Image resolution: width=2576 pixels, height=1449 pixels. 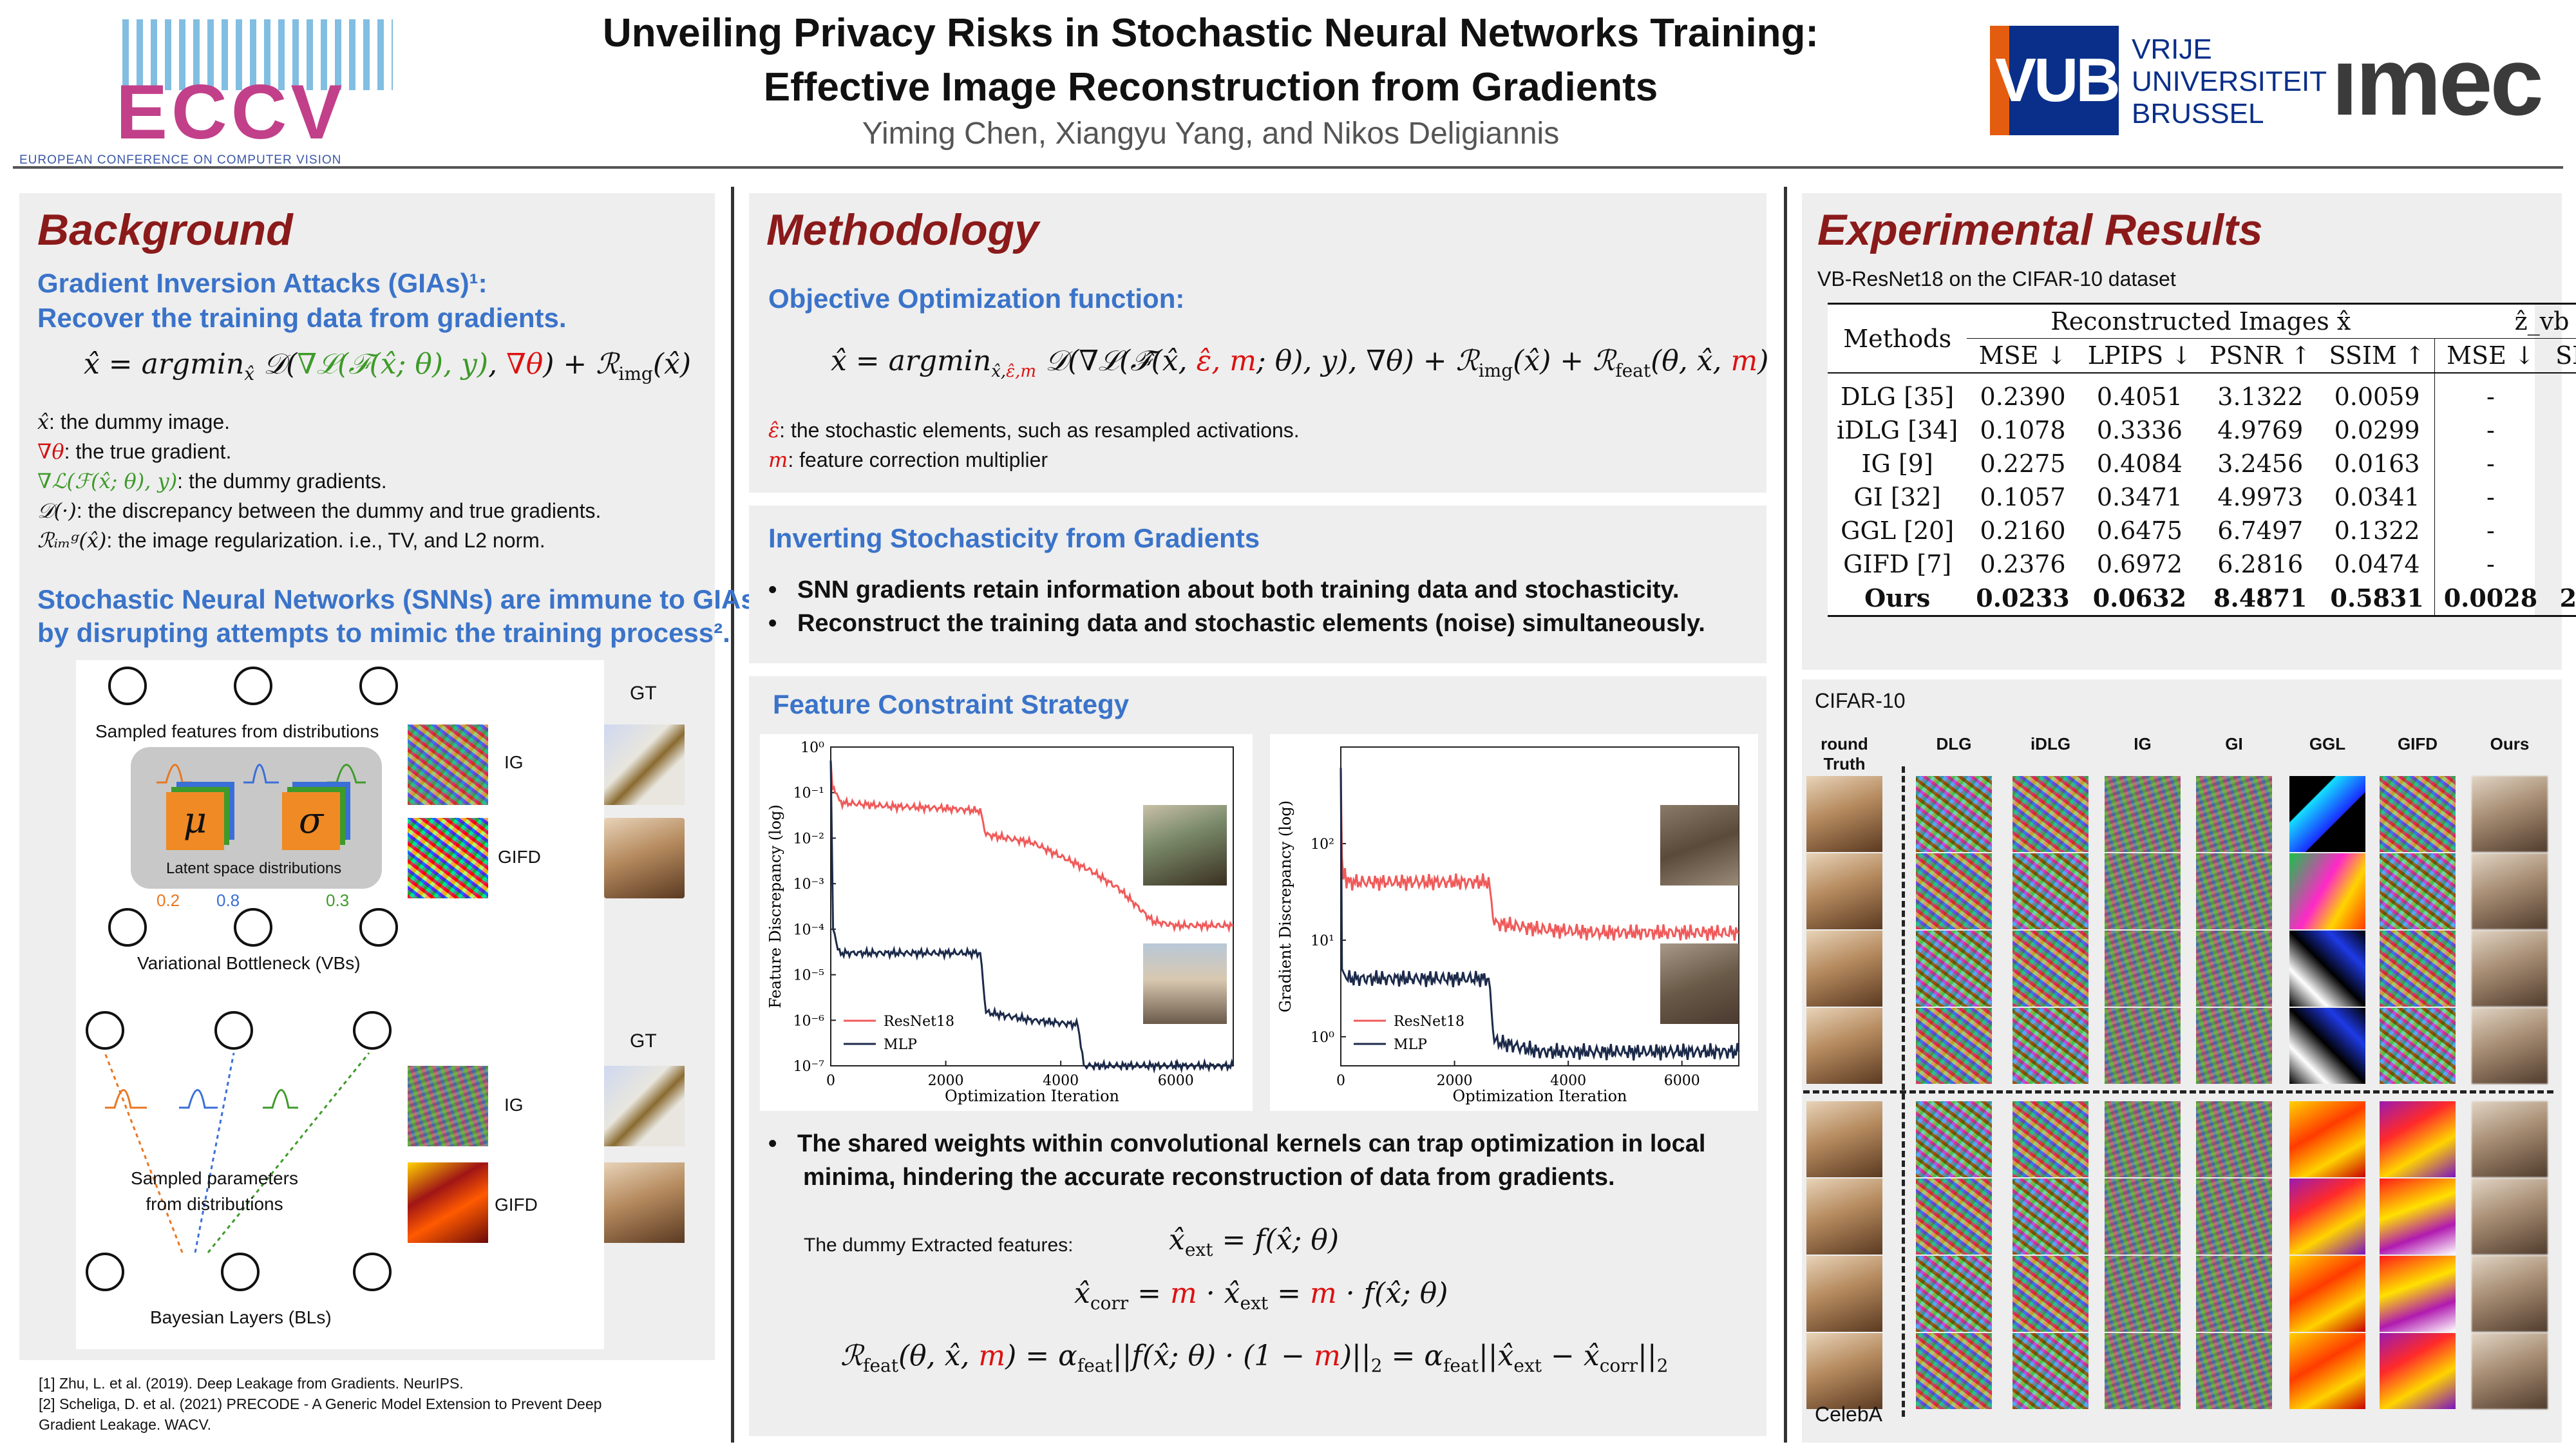 I want to click on x-axis-label: Optimization Iteration, so click(x=1540, y=1096).